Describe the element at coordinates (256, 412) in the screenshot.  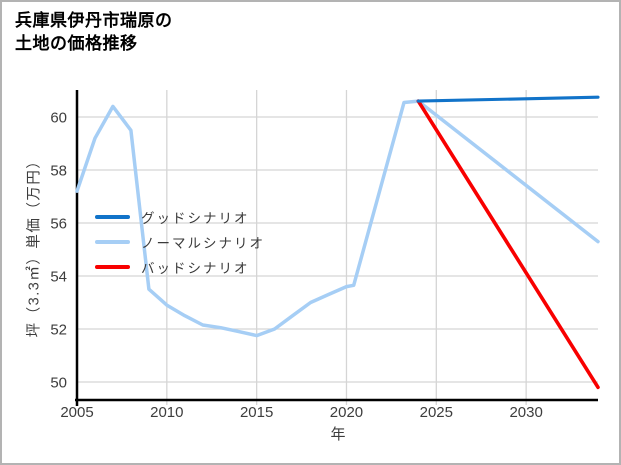
I see `x-tick-label: 2015` at that location.